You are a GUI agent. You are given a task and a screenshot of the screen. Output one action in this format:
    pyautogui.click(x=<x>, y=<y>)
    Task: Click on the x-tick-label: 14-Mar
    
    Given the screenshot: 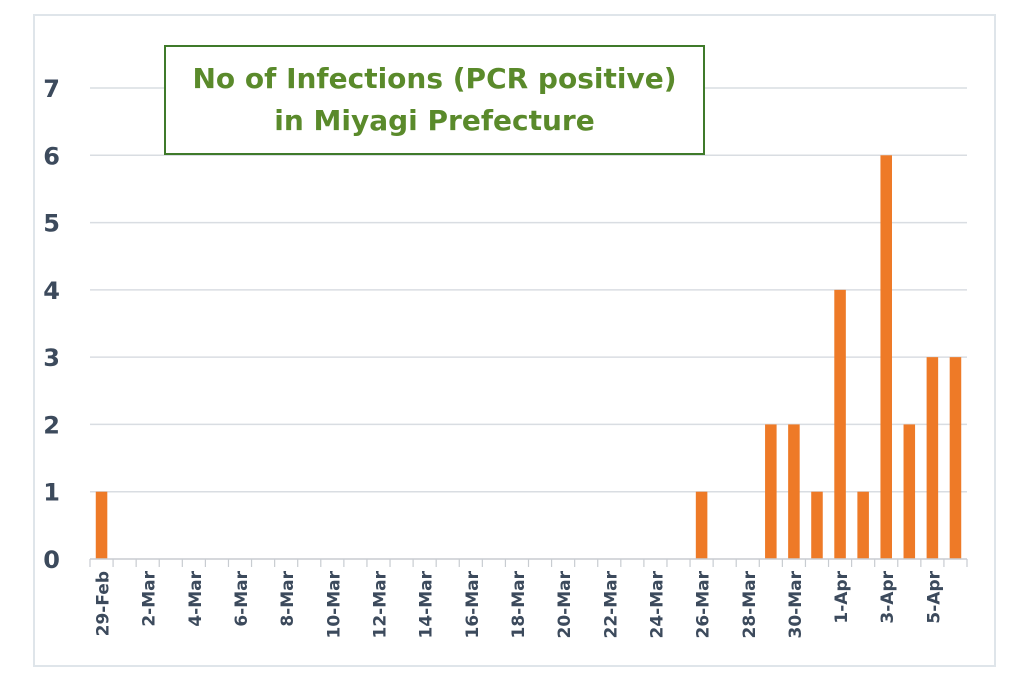 What is the action you would take?
    pyautogui.click(x=427, y=604)
    